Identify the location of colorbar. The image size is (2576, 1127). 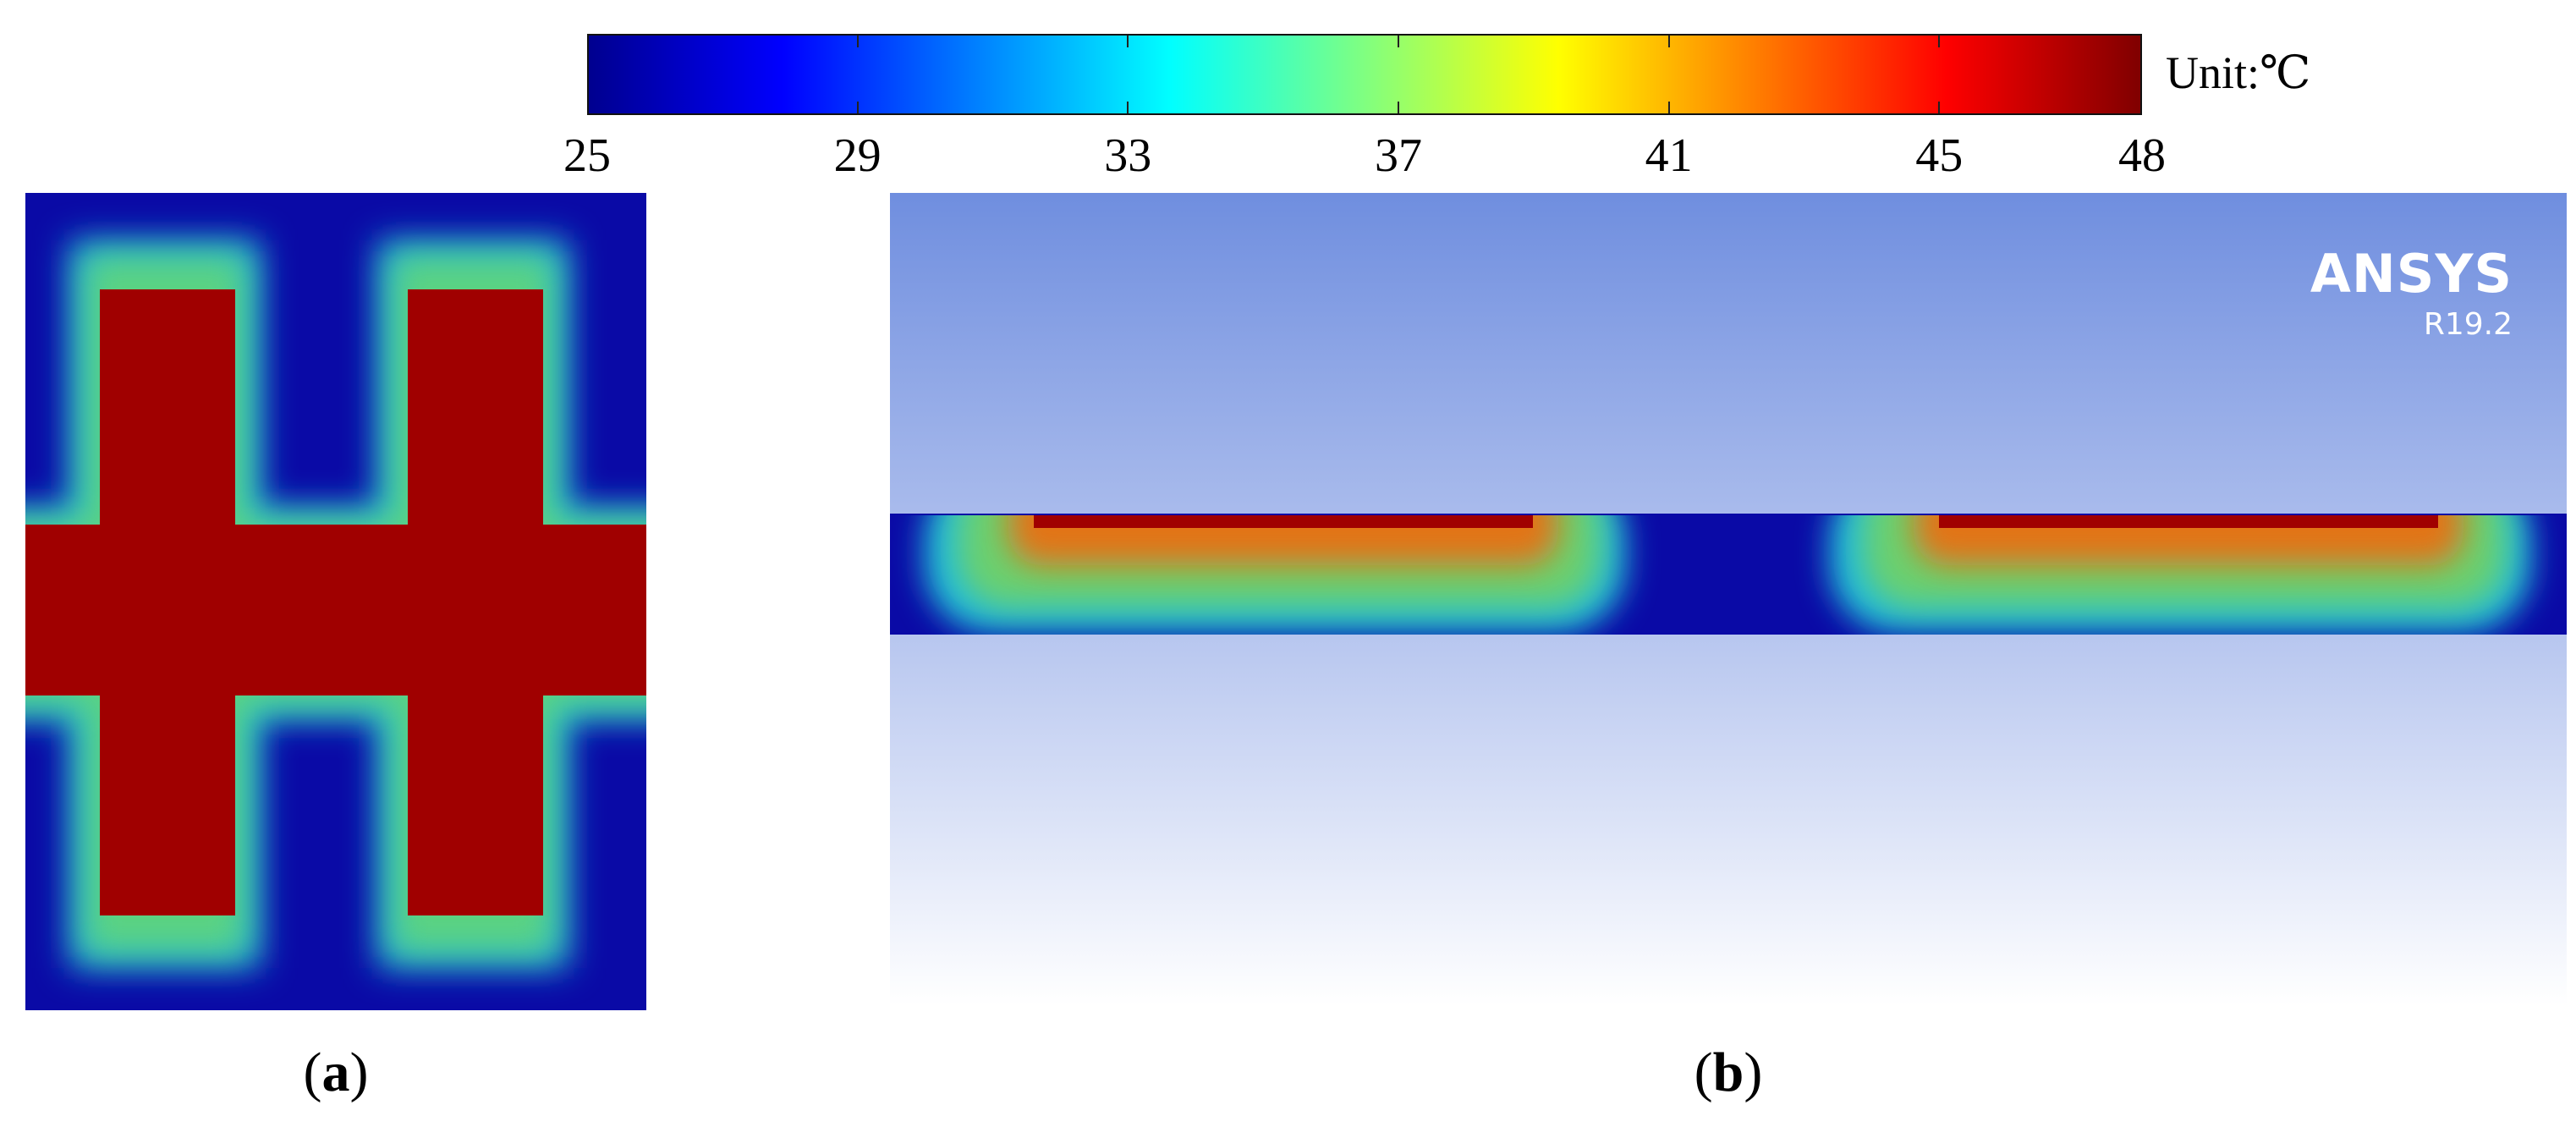
(1365, 75).